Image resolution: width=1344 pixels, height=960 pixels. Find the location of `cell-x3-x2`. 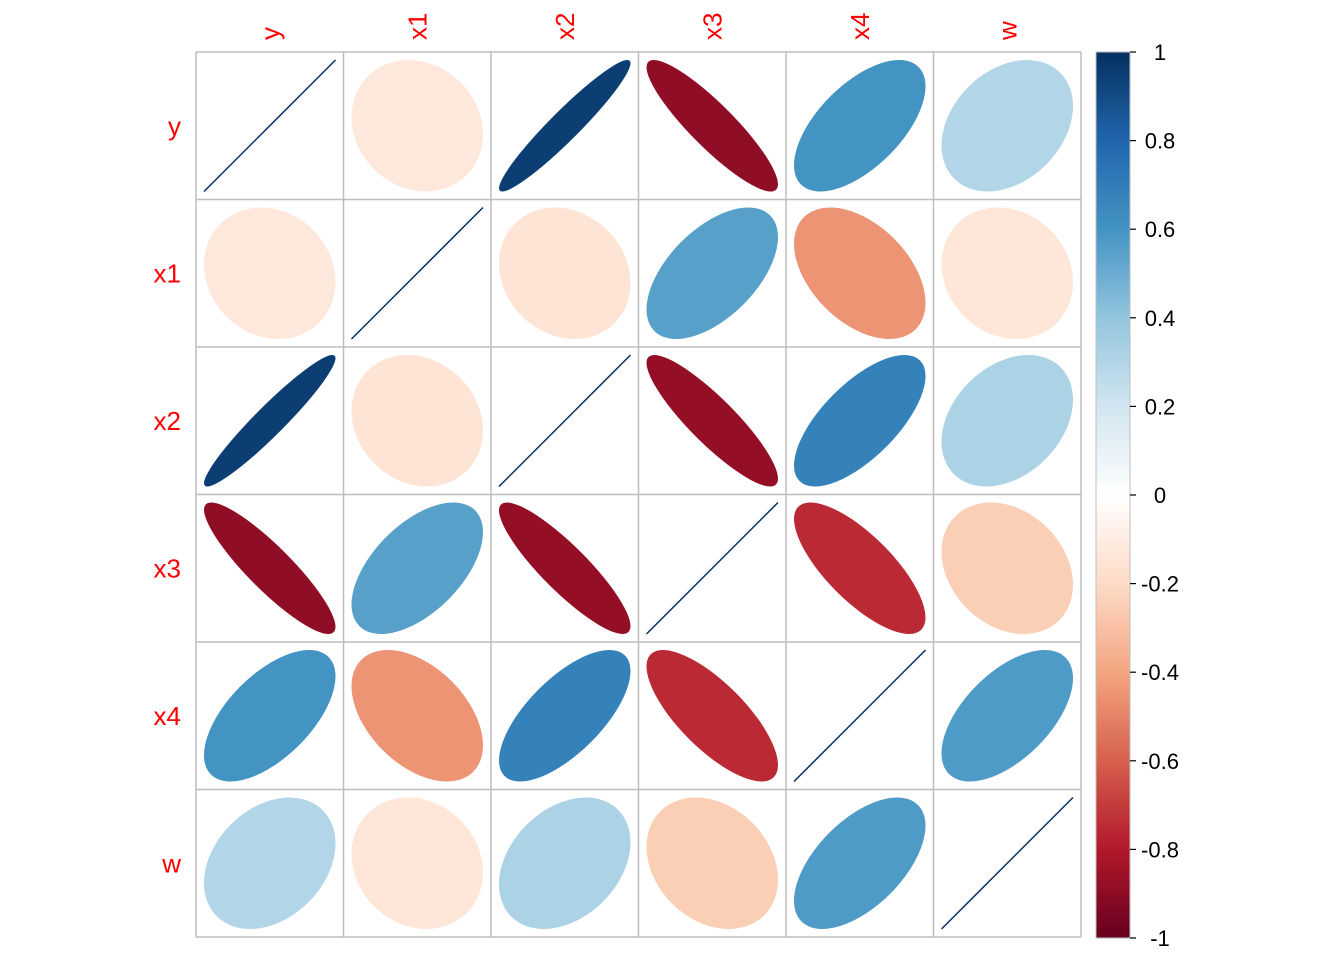

cell-x3-x2 is located at coordinates (565, 568).